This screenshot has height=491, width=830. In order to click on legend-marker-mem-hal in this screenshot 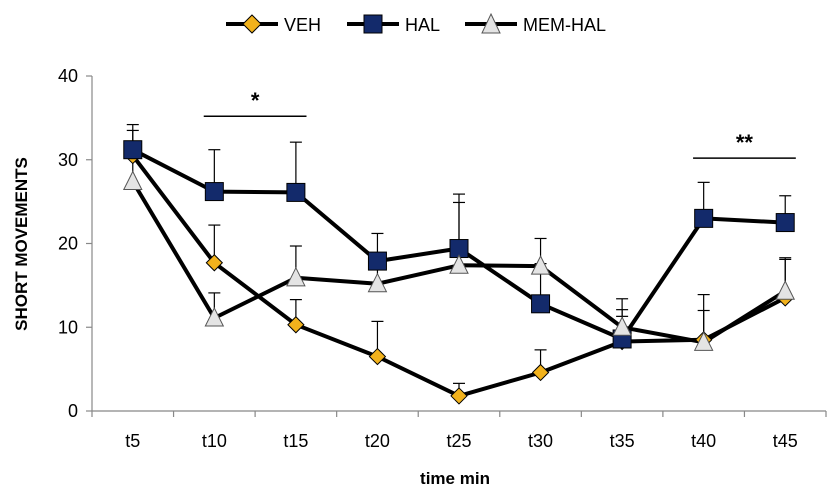, I will do `click(491, 23)`.